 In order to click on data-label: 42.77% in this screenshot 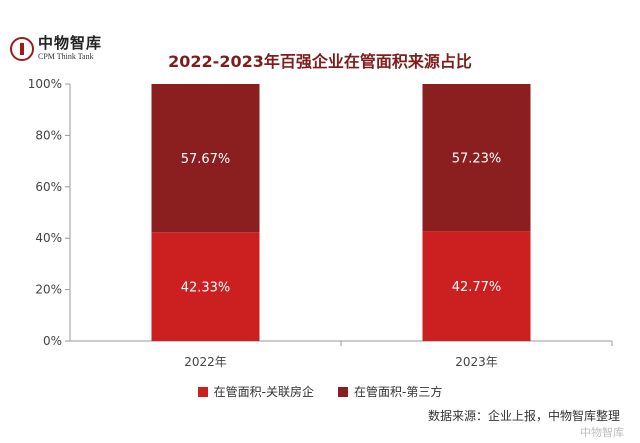, I will do `click(477, 287)`.